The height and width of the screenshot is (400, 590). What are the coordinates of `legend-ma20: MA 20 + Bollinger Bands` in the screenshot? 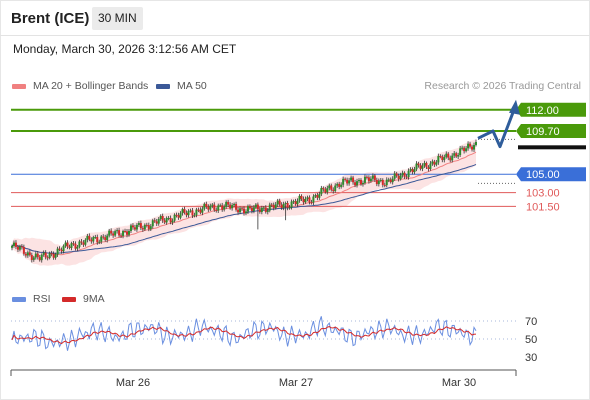 It's located at (80, 86).